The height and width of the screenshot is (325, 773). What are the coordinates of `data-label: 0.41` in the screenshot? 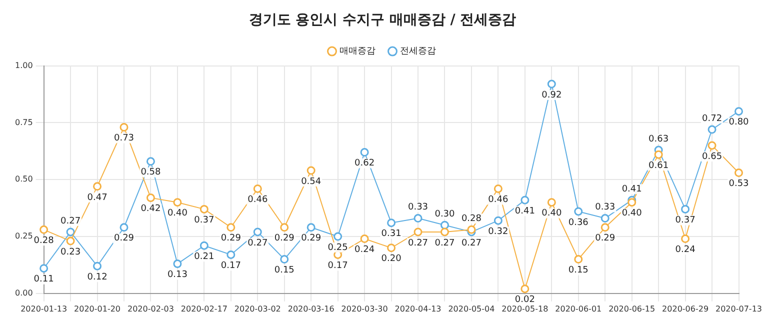 It's located at (524, 211).